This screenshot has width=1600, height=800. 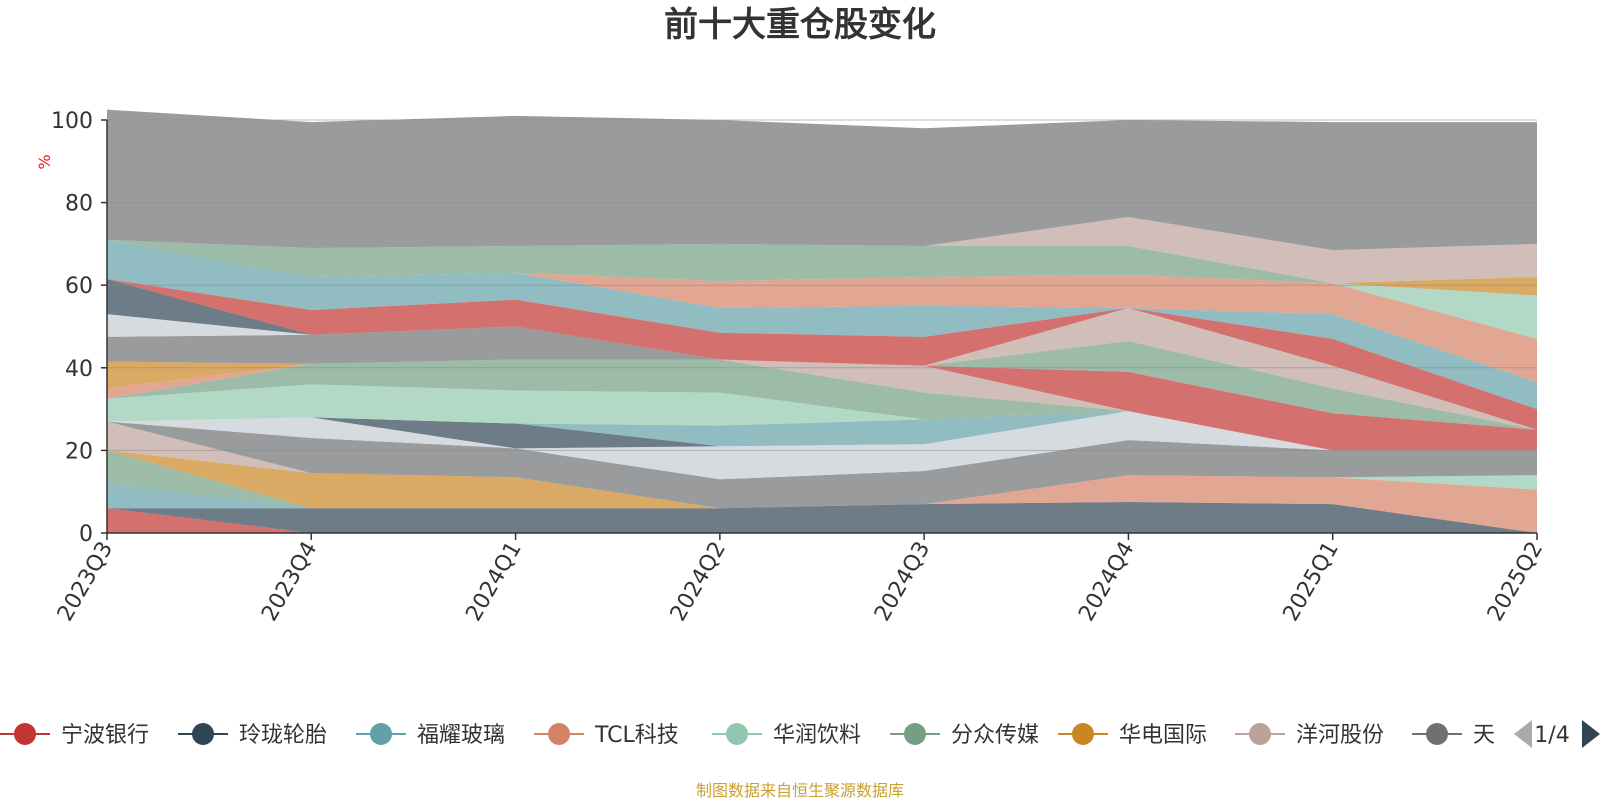 I want to click on legend-items: 宁波银行 玲珑轮胎 福耀玻璃 TCL科技 华润饮料 分众传媒 华电国际 洋河股份 天, so click(x=747, y=735).